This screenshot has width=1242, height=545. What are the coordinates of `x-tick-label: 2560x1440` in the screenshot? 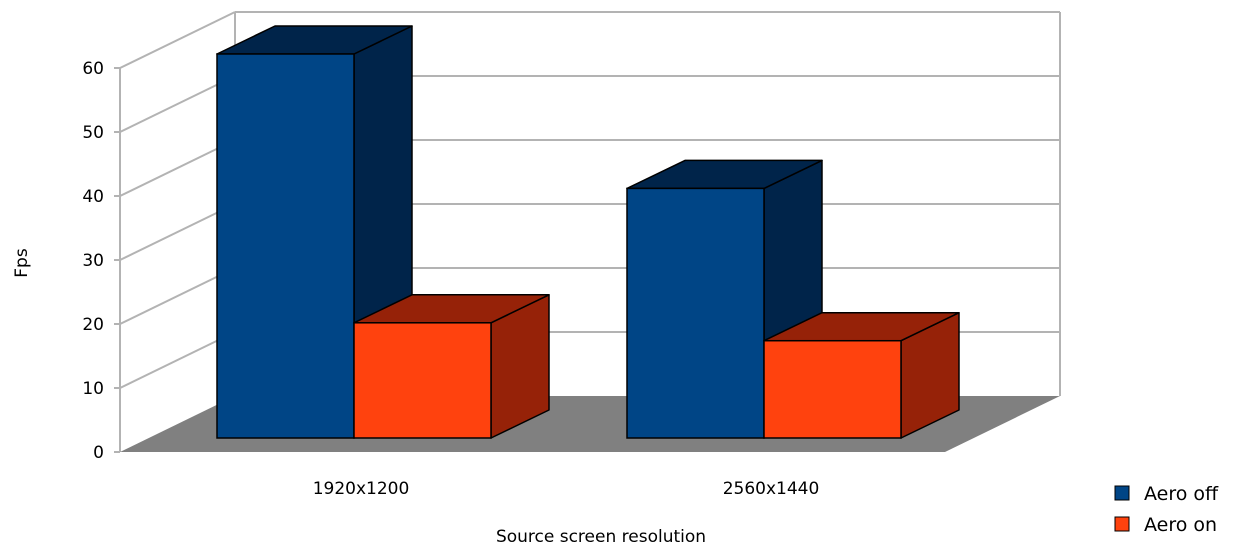 It's located at (771, 489).